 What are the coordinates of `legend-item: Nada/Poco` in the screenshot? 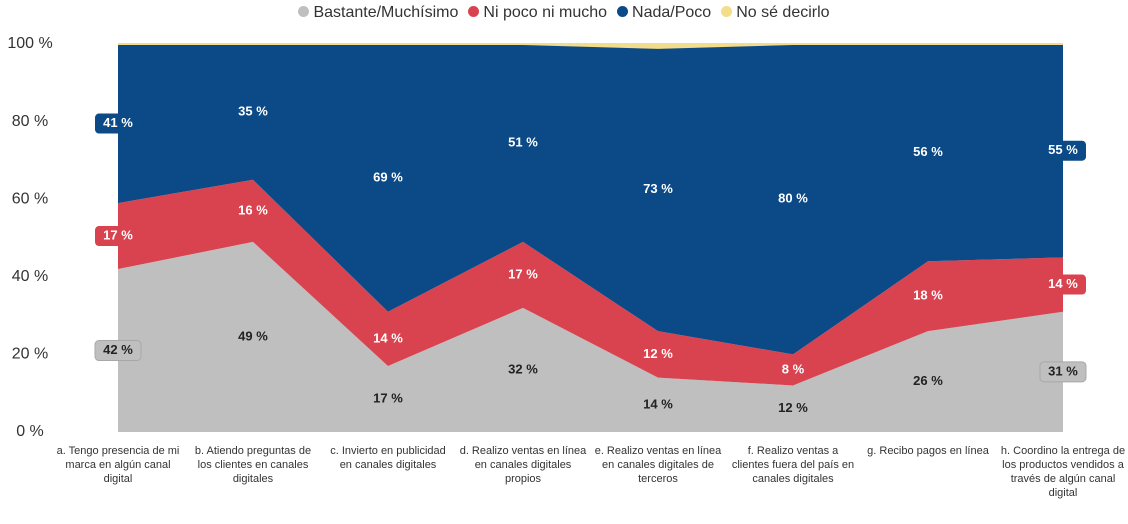 It's located at (664, 13).